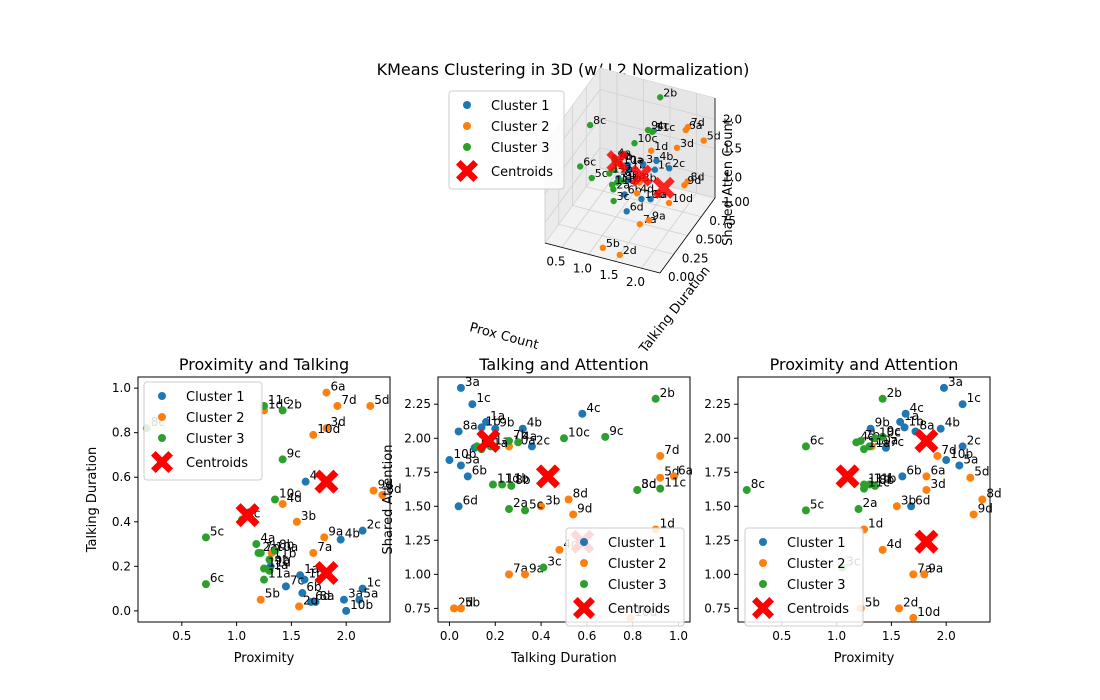  What do you see at coordinates (279, 574) in the screenshot?
I see `point-label: 11a` at bounding box center [279, 574].